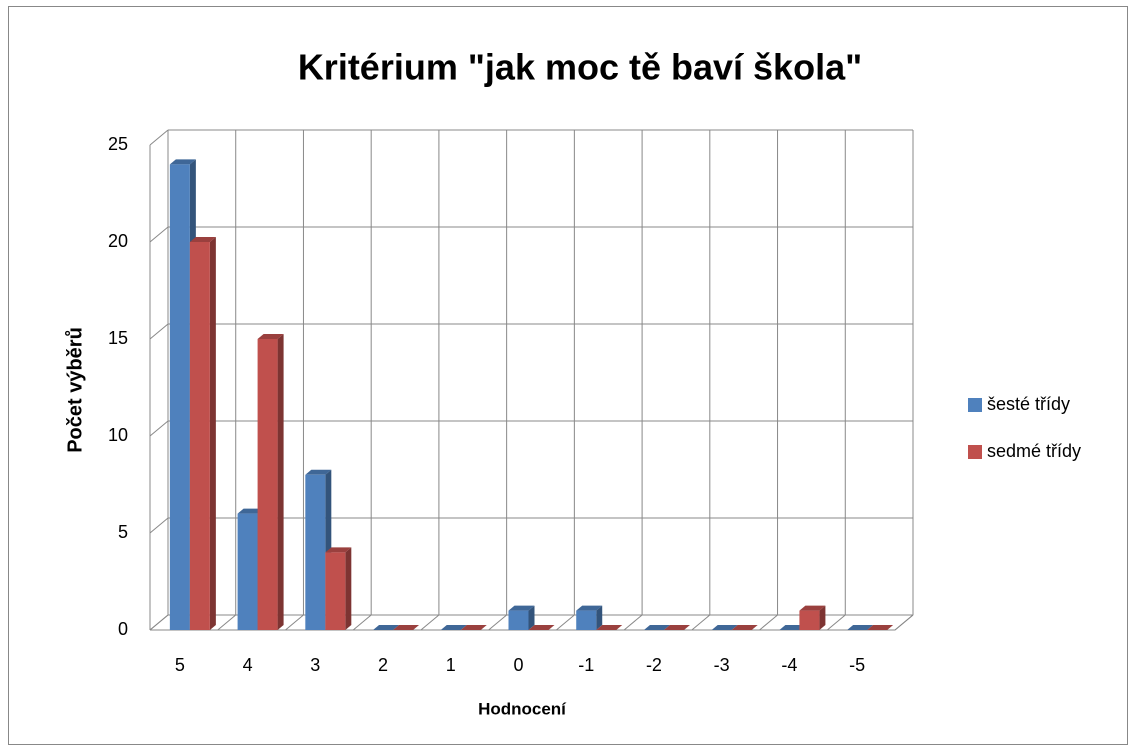  What do you see at coordinates (654, 665) in the screenshot?
I see `x-tick-label: -2` at bounding box center [654, 665].